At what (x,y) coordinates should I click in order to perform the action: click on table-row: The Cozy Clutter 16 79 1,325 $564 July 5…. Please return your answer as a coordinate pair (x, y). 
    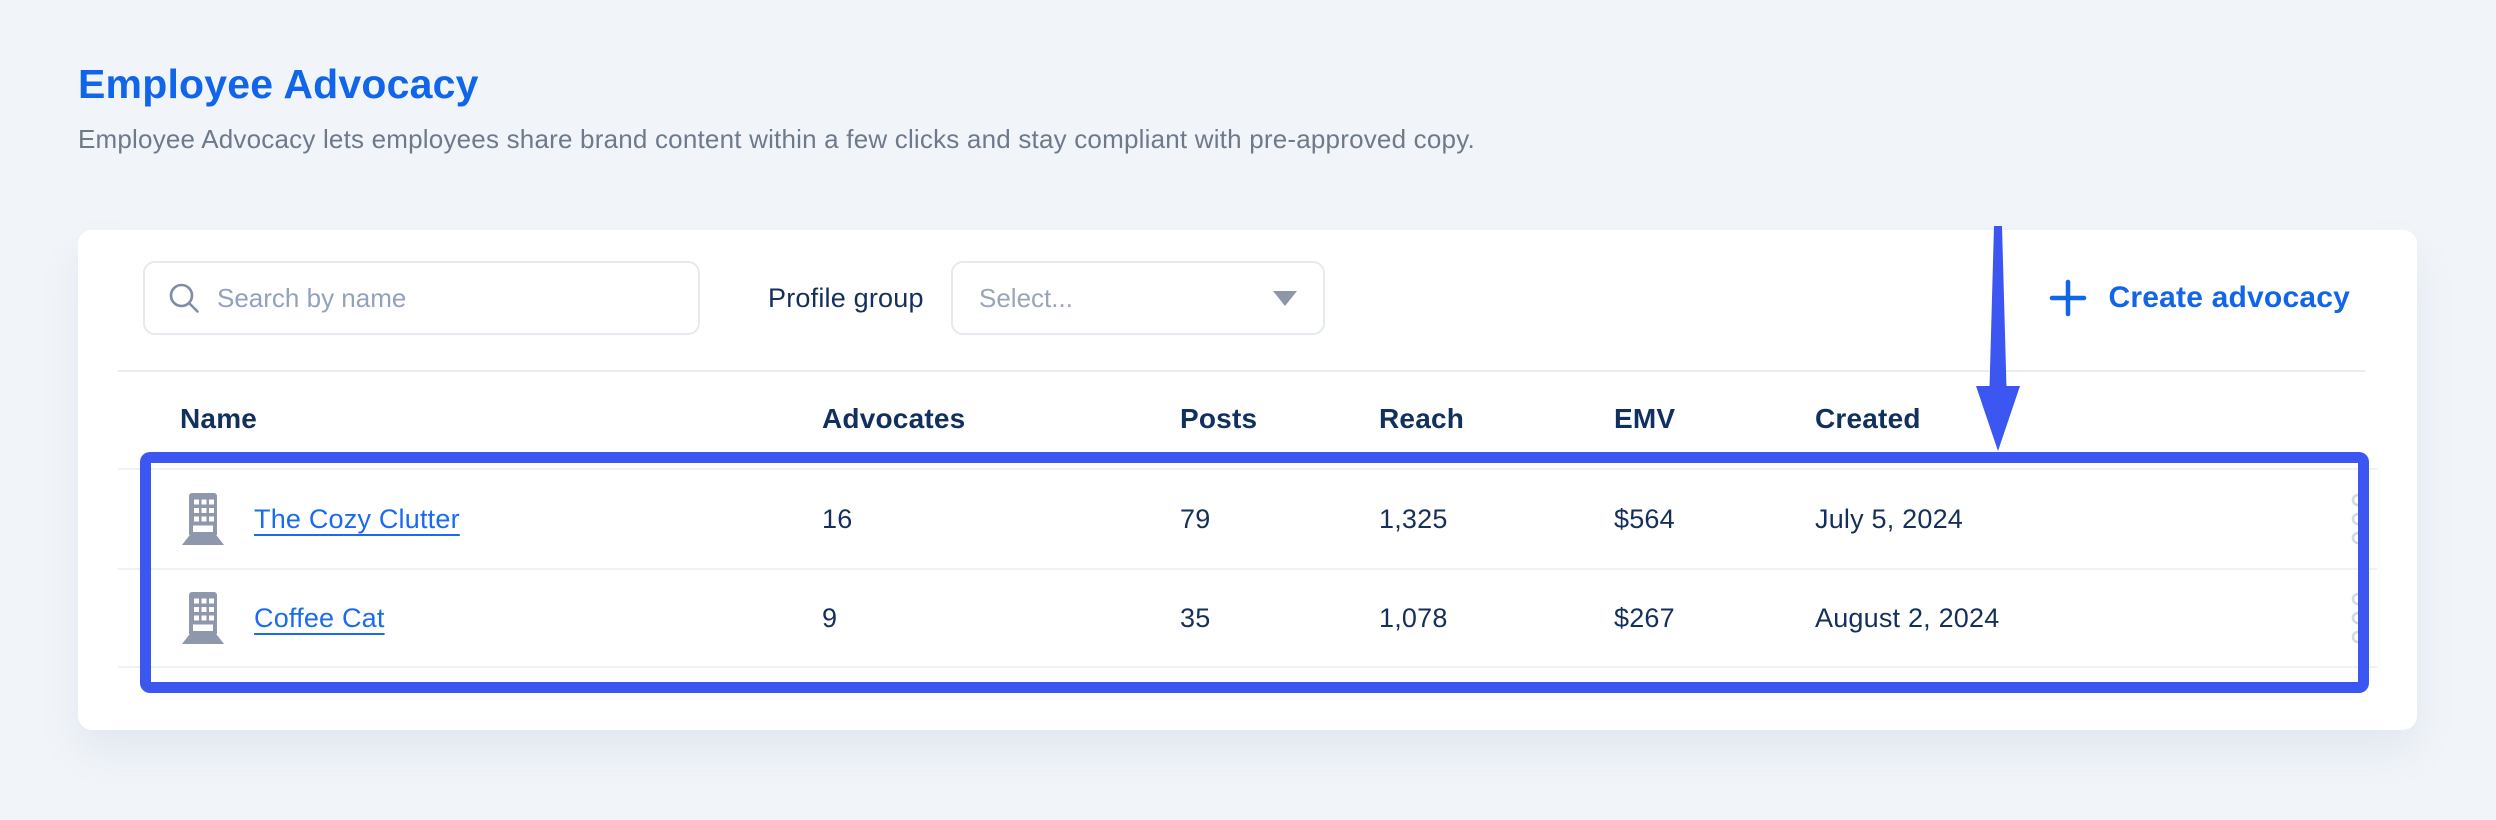
    Looking at the image, I should click on (1247, 518).